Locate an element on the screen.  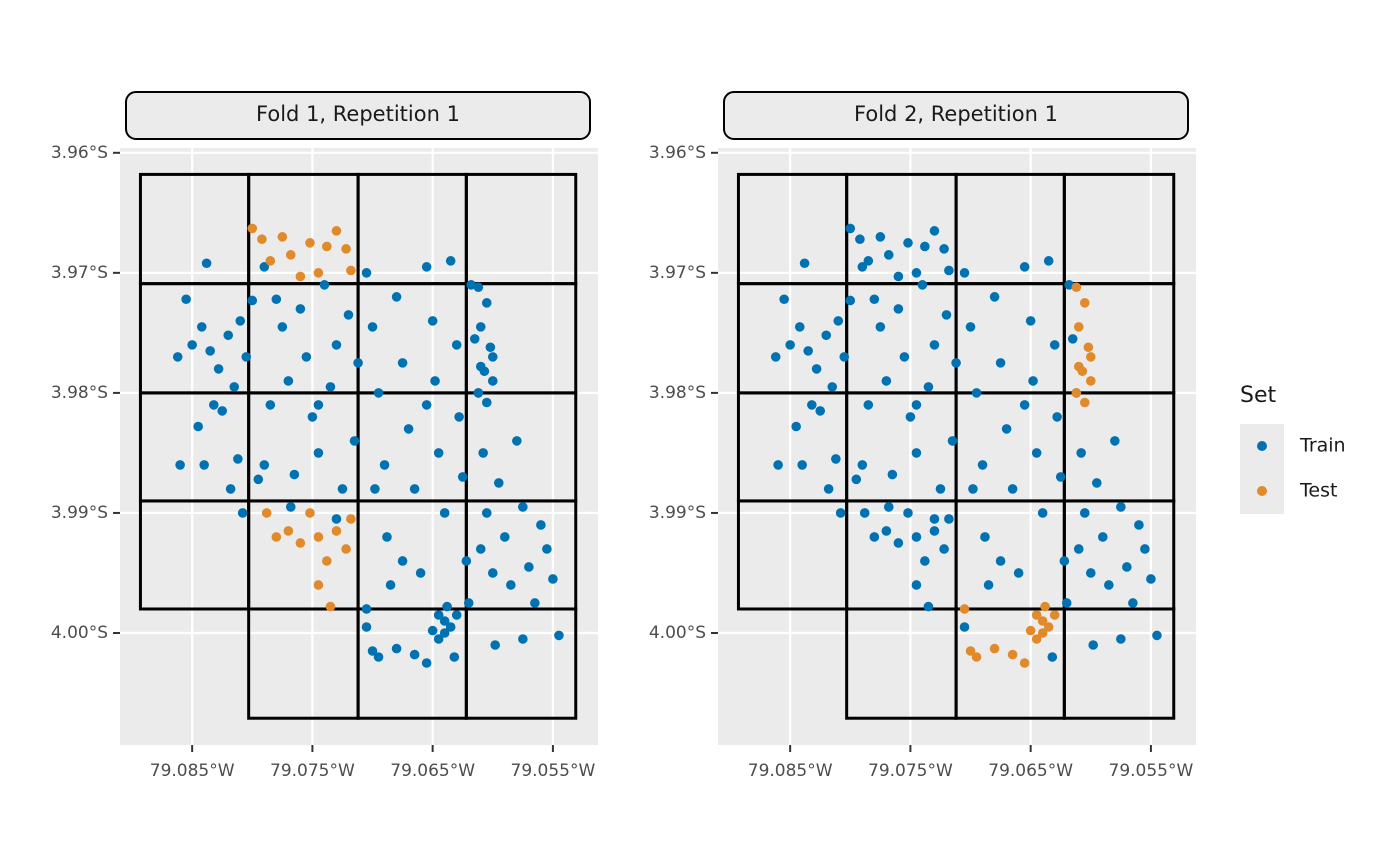
block is located at coordinates (521, 663).